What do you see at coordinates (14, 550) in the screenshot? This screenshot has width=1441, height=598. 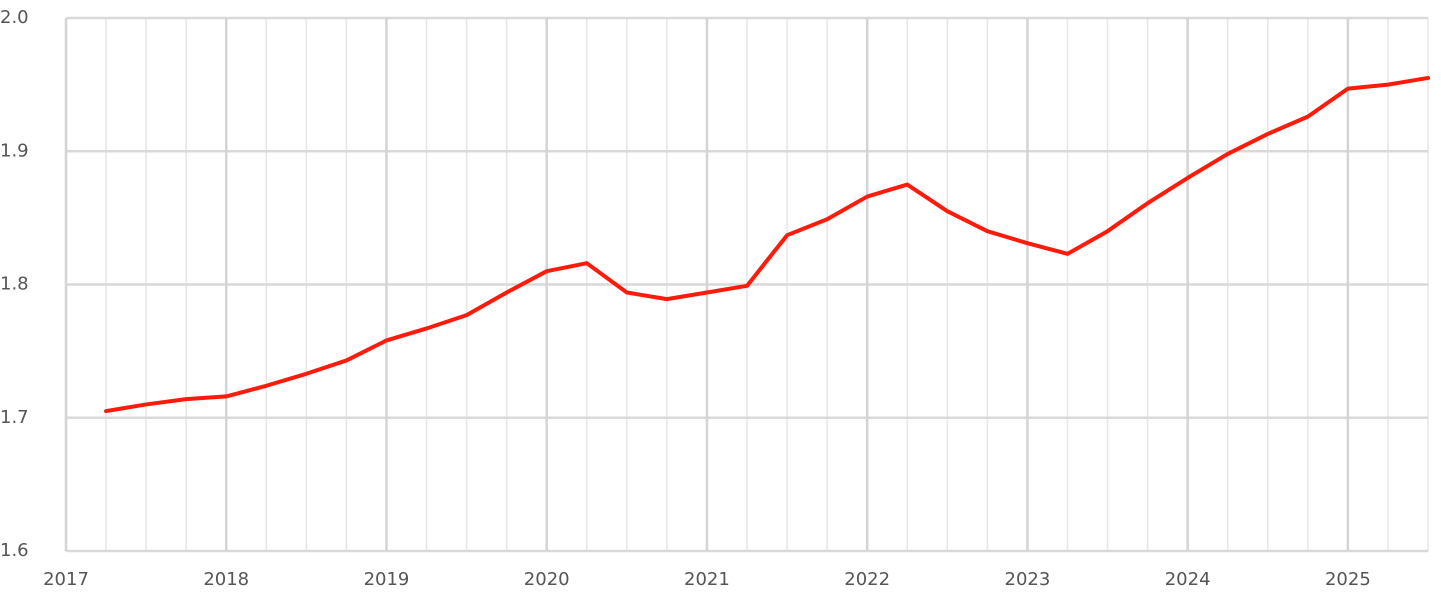 I see `y-tick-label: 1.6` at bounding box center [14, 550].